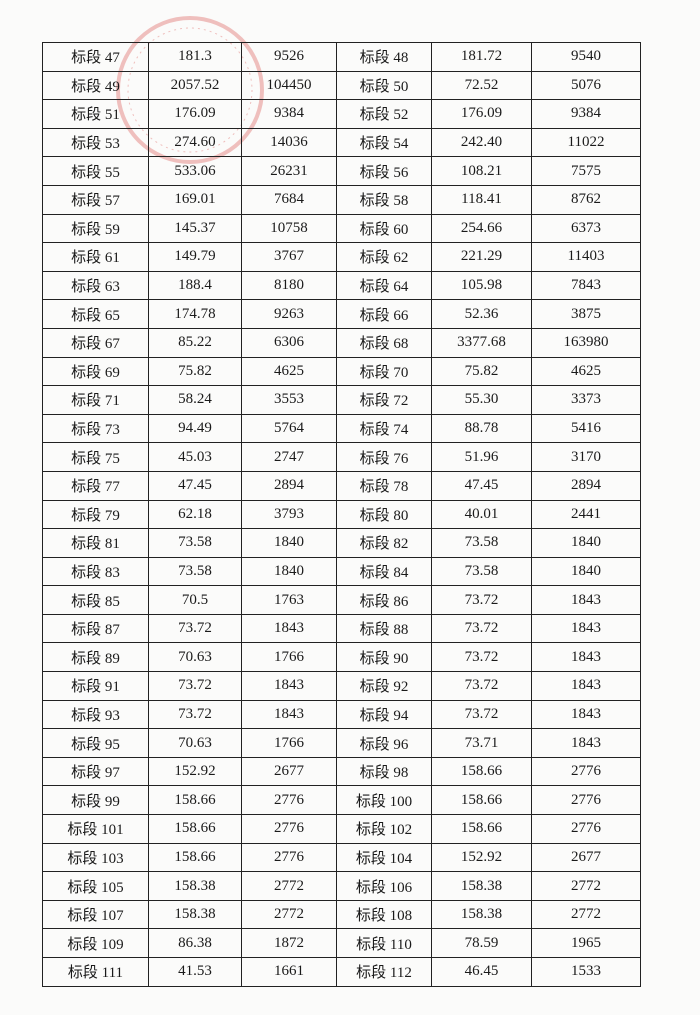 The height and width of the screenshot is (1015, 700). What do you see at coordinates (195, 400) in the screenshot?
I see `section-value-a-cell: 58.24` at bounding box center [195, 400].